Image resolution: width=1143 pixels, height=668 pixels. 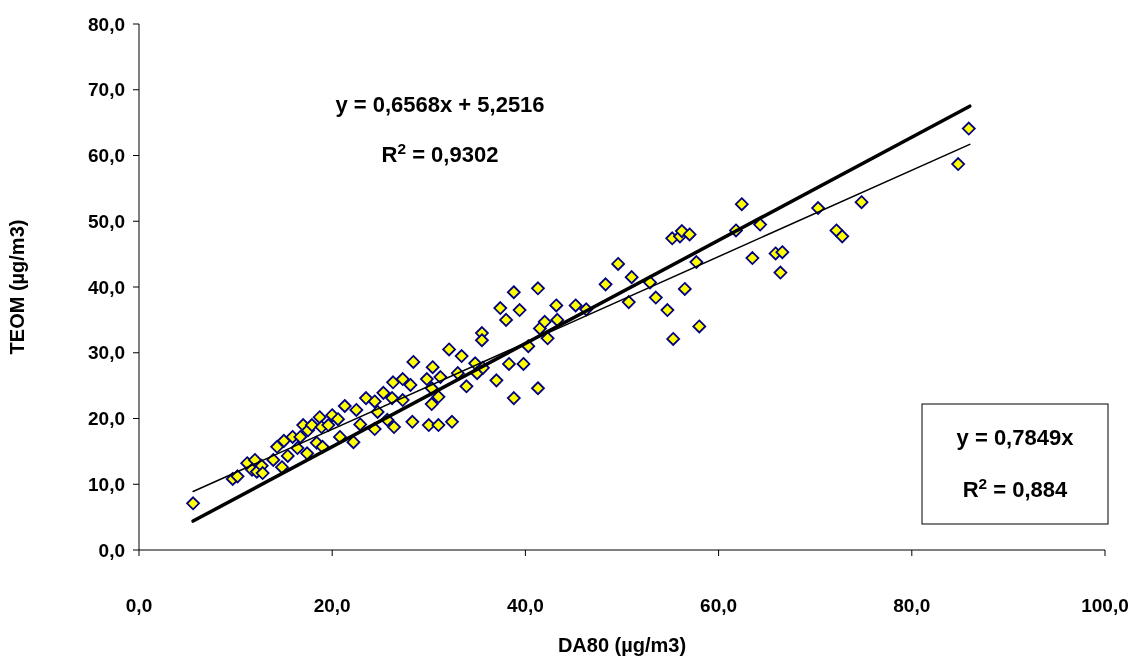 What do you see at coordinates (1015, 437) in the screenshot?
I see `annotation: y = 0,7849x` at bounding box center [1015, 437].